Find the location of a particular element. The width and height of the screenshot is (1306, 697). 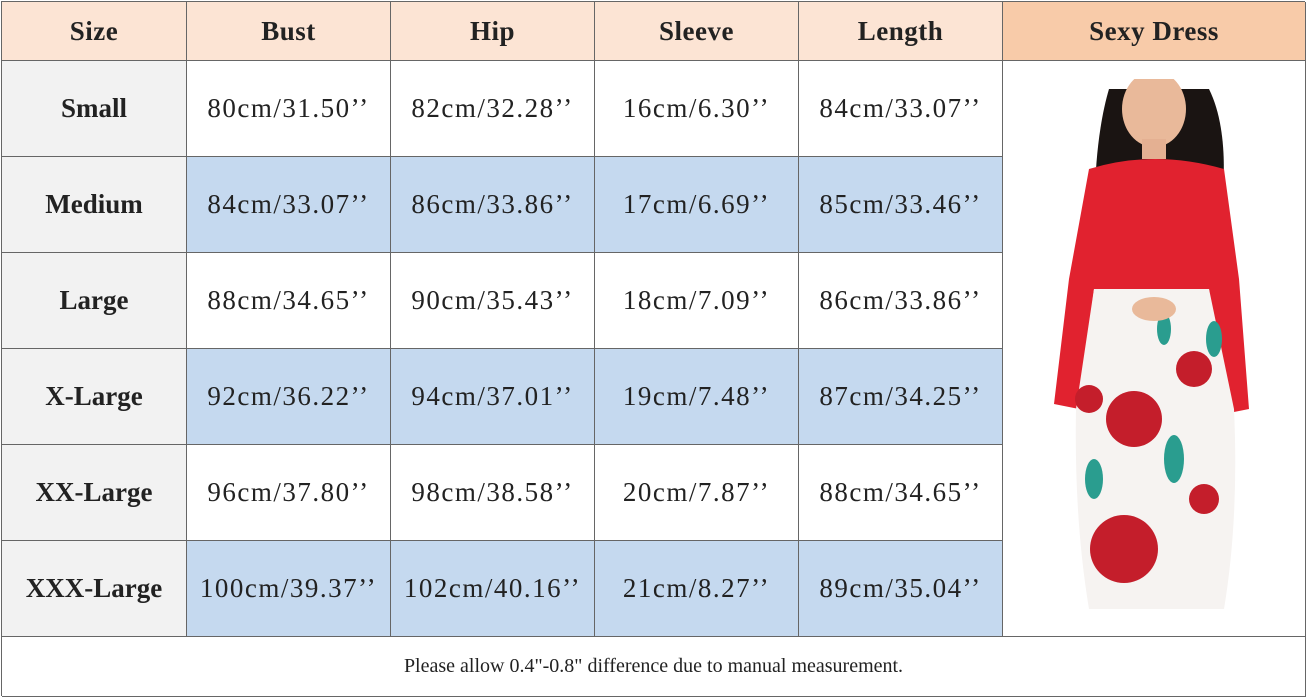

value-cell: 20cm/7.87’’ is located at coordinates (697, 493).